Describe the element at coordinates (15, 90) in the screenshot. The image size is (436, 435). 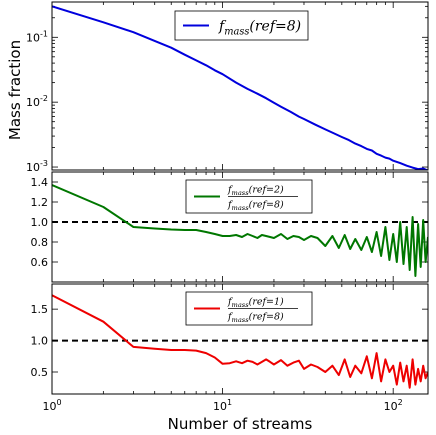
I see `y-axis-label: Mass fraction` at that location.